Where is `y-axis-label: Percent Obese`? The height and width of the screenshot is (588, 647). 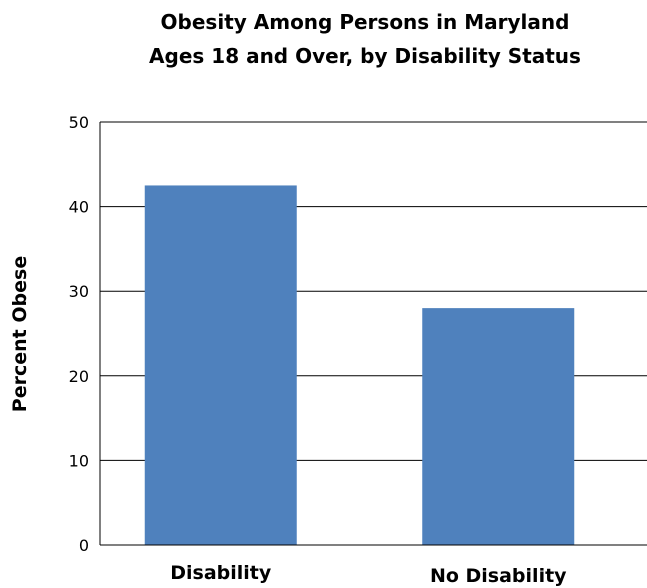 y-axis-label: Percent Obese is located at coordinates (20, 334).